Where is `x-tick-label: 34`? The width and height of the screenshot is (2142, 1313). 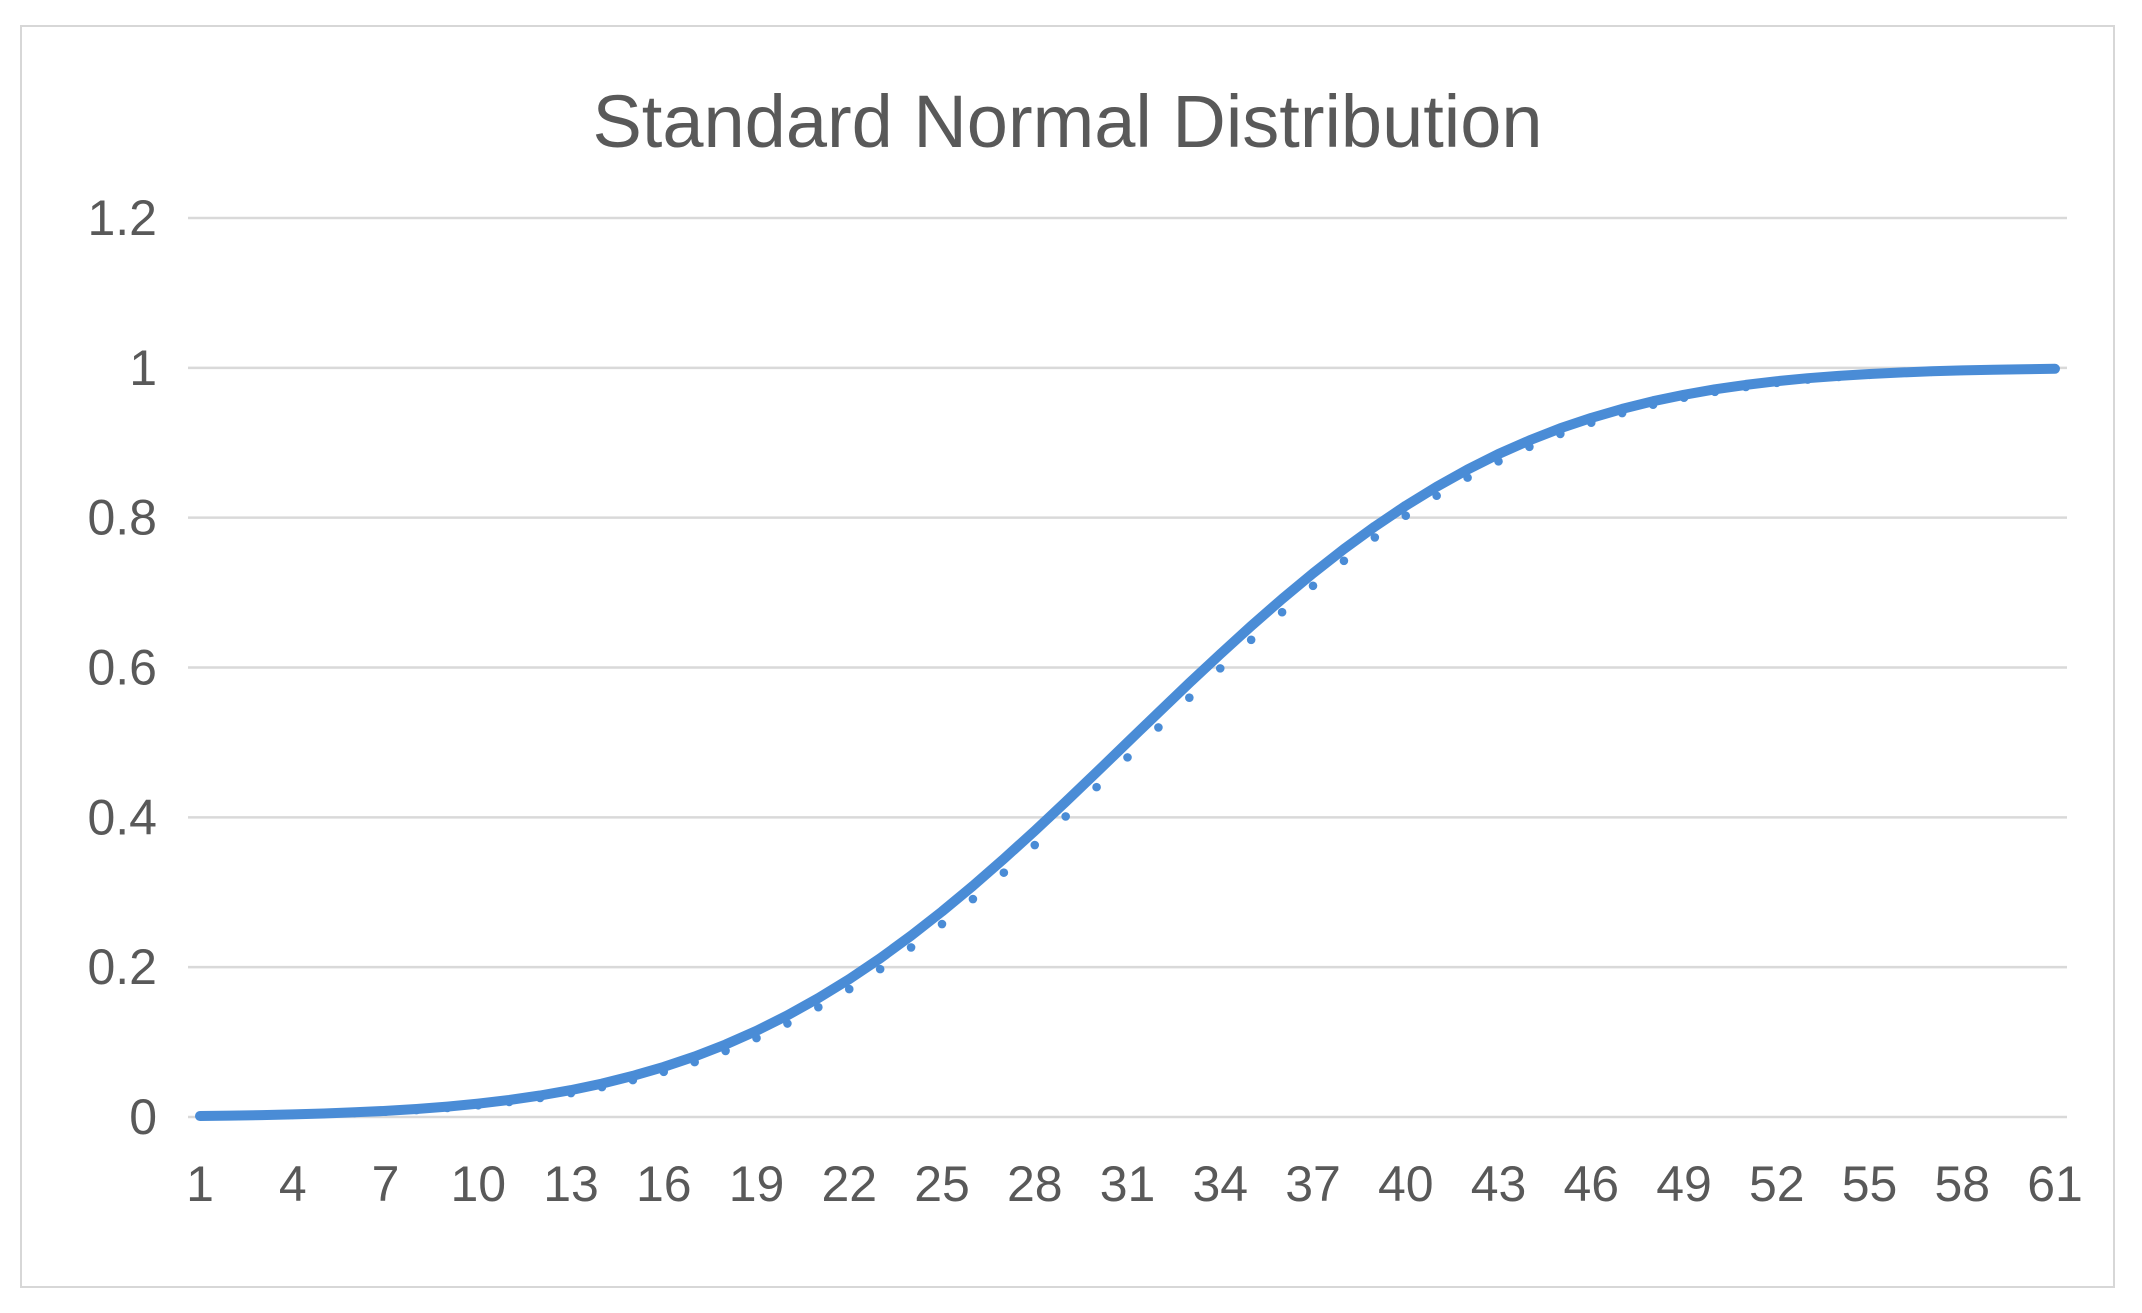
x-tick-label: 34 is located at coordinates (1220, 1184).